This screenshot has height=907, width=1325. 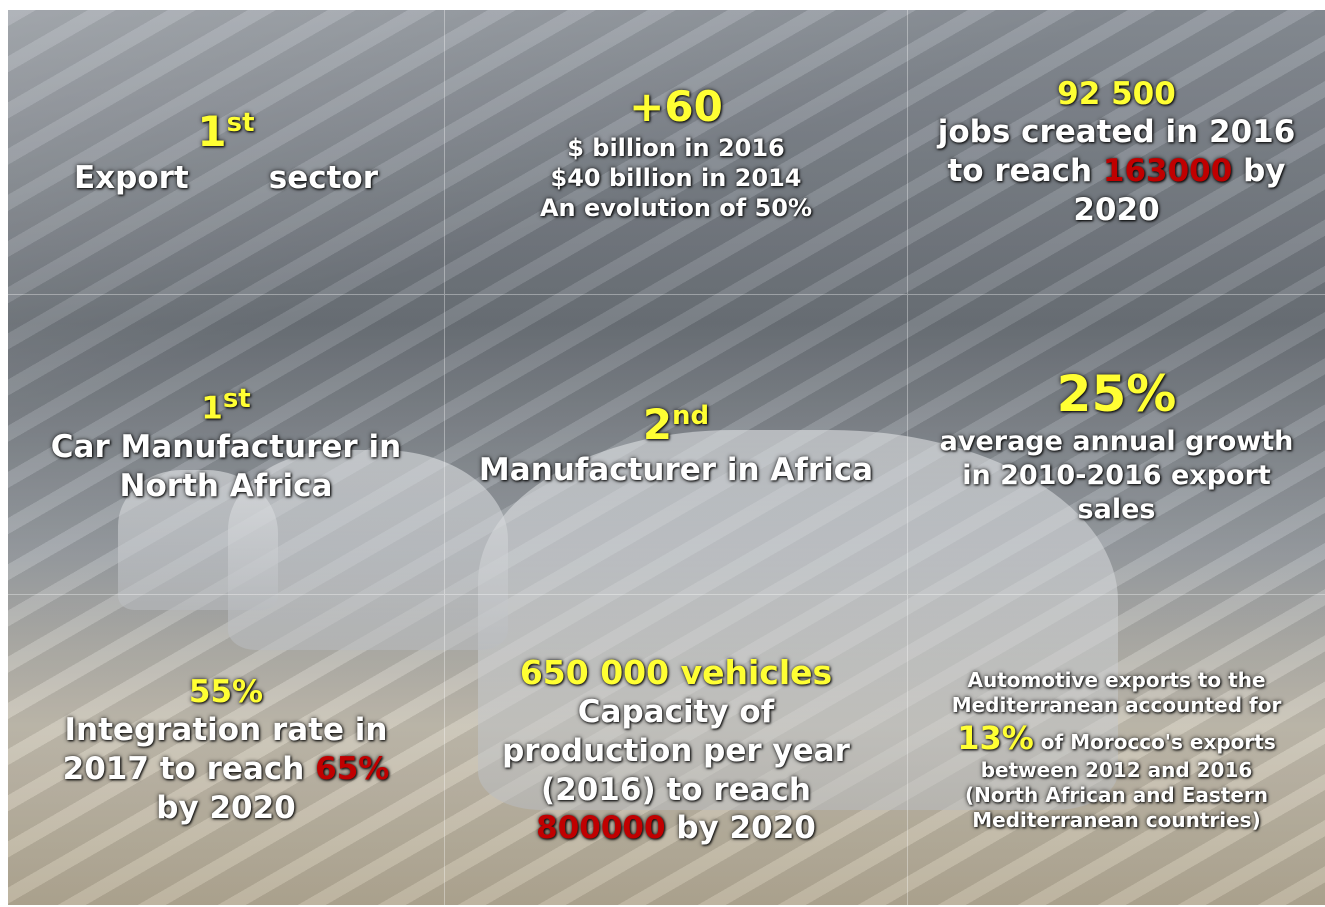 What do you see at coordinates (676, 106) in the screenshot?
I see `headline: +60` at bounding box center [676, 106].